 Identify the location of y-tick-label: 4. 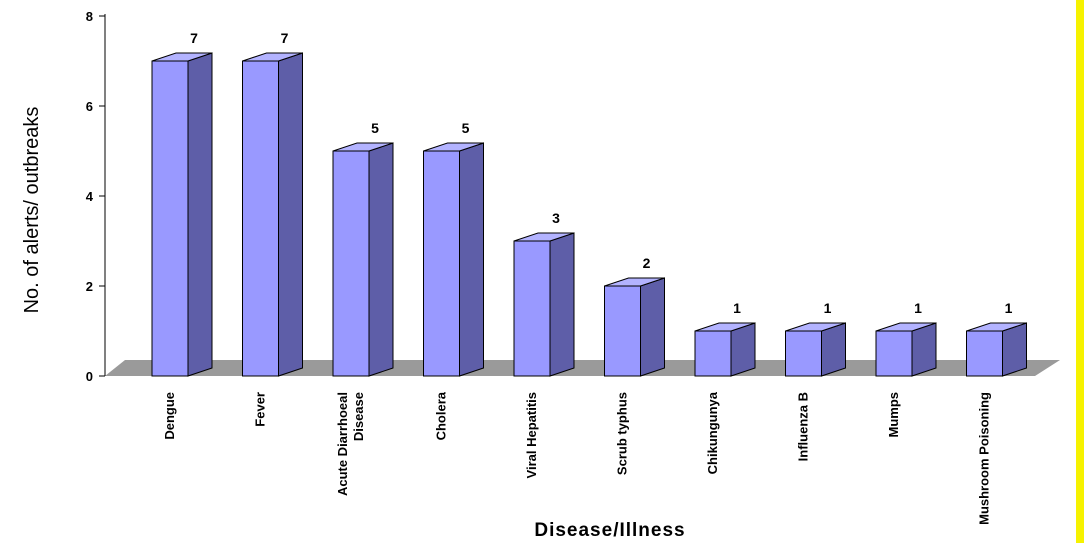
(90, 196).